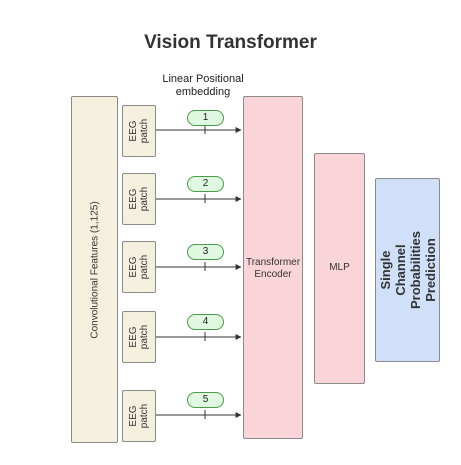  I want to click on prediction-label: Single Channel Probabilities Prediction, so click(407, 270).